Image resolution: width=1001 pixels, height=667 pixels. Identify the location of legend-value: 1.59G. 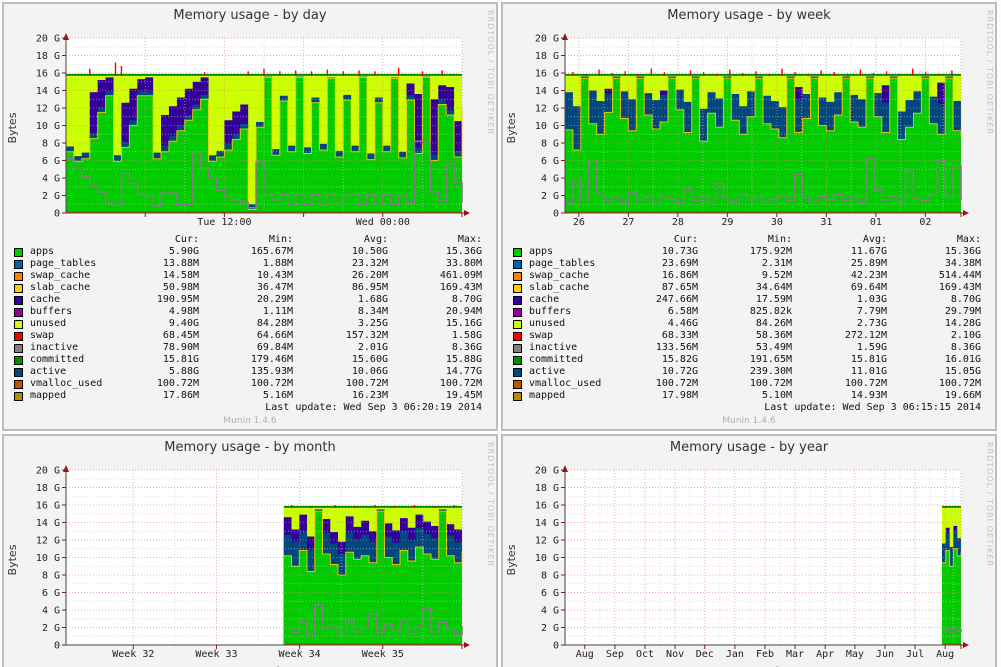
(871, 347).